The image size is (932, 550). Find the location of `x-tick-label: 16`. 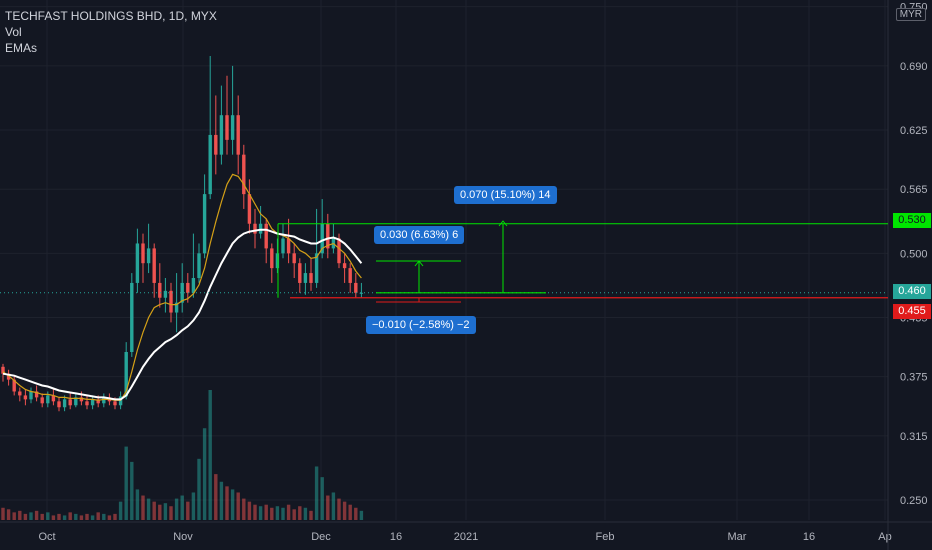

x-tick-label: 16 is located at coordinates (809, 537).